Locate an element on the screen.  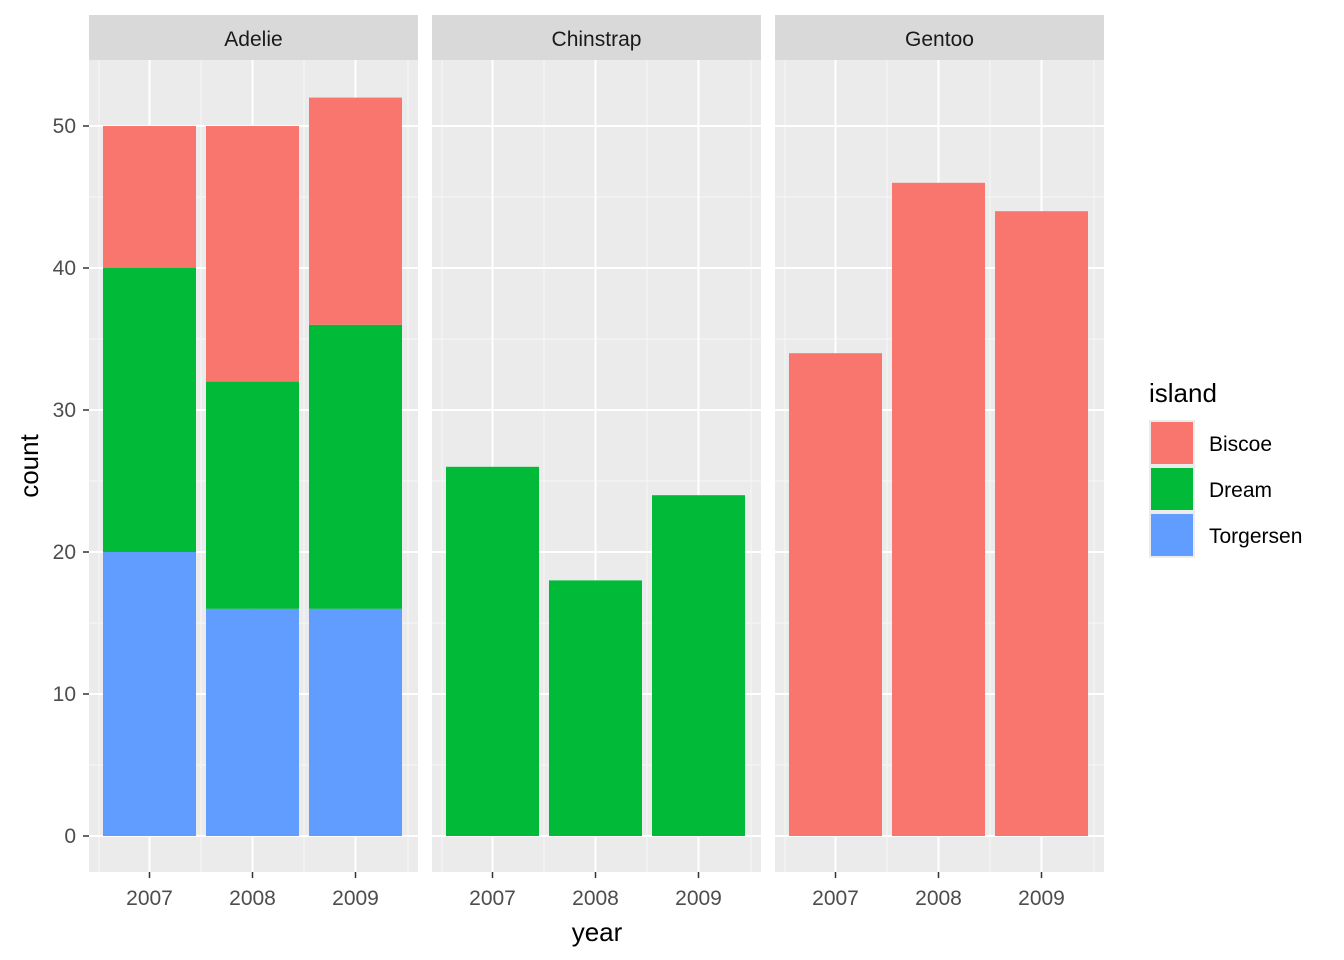
y-axis-title: count is located at coordinates (29, 465).